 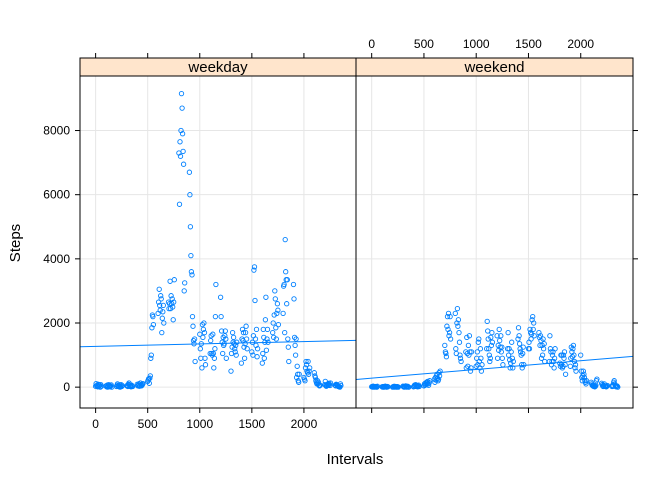 I want to click on y-axis-title: Steps, so click(x=15, y=243).